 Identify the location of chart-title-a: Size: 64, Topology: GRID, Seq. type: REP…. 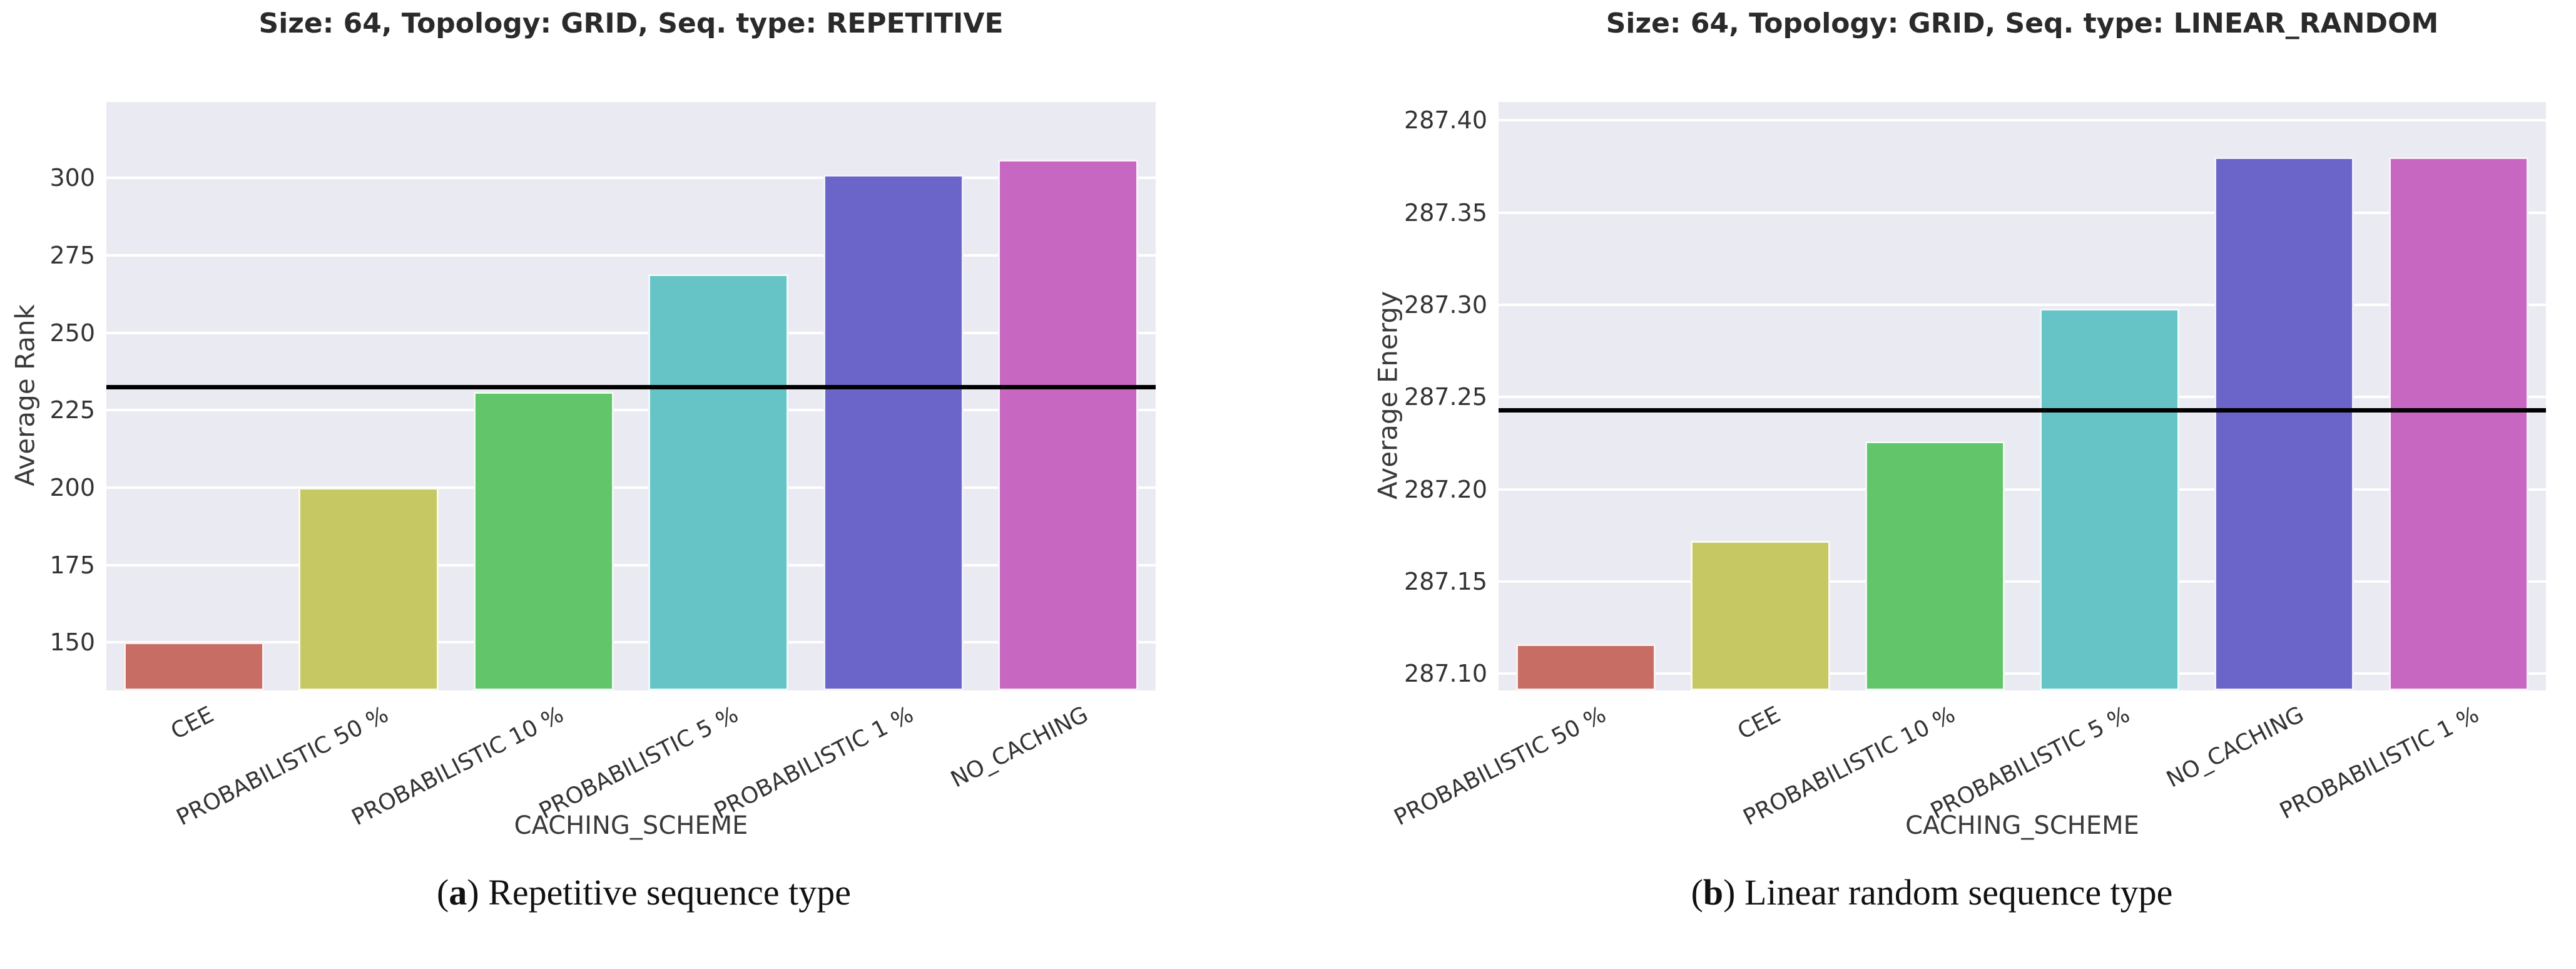
(631, 23).